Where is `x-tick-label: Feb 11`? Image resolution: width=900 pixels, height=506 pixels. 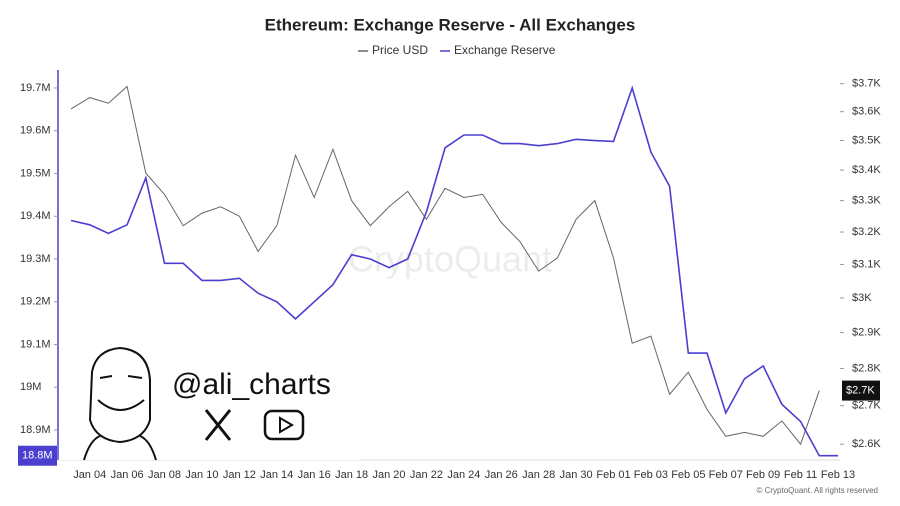 x-tick-label: Feb 11 is located at coordinates (800, 475).